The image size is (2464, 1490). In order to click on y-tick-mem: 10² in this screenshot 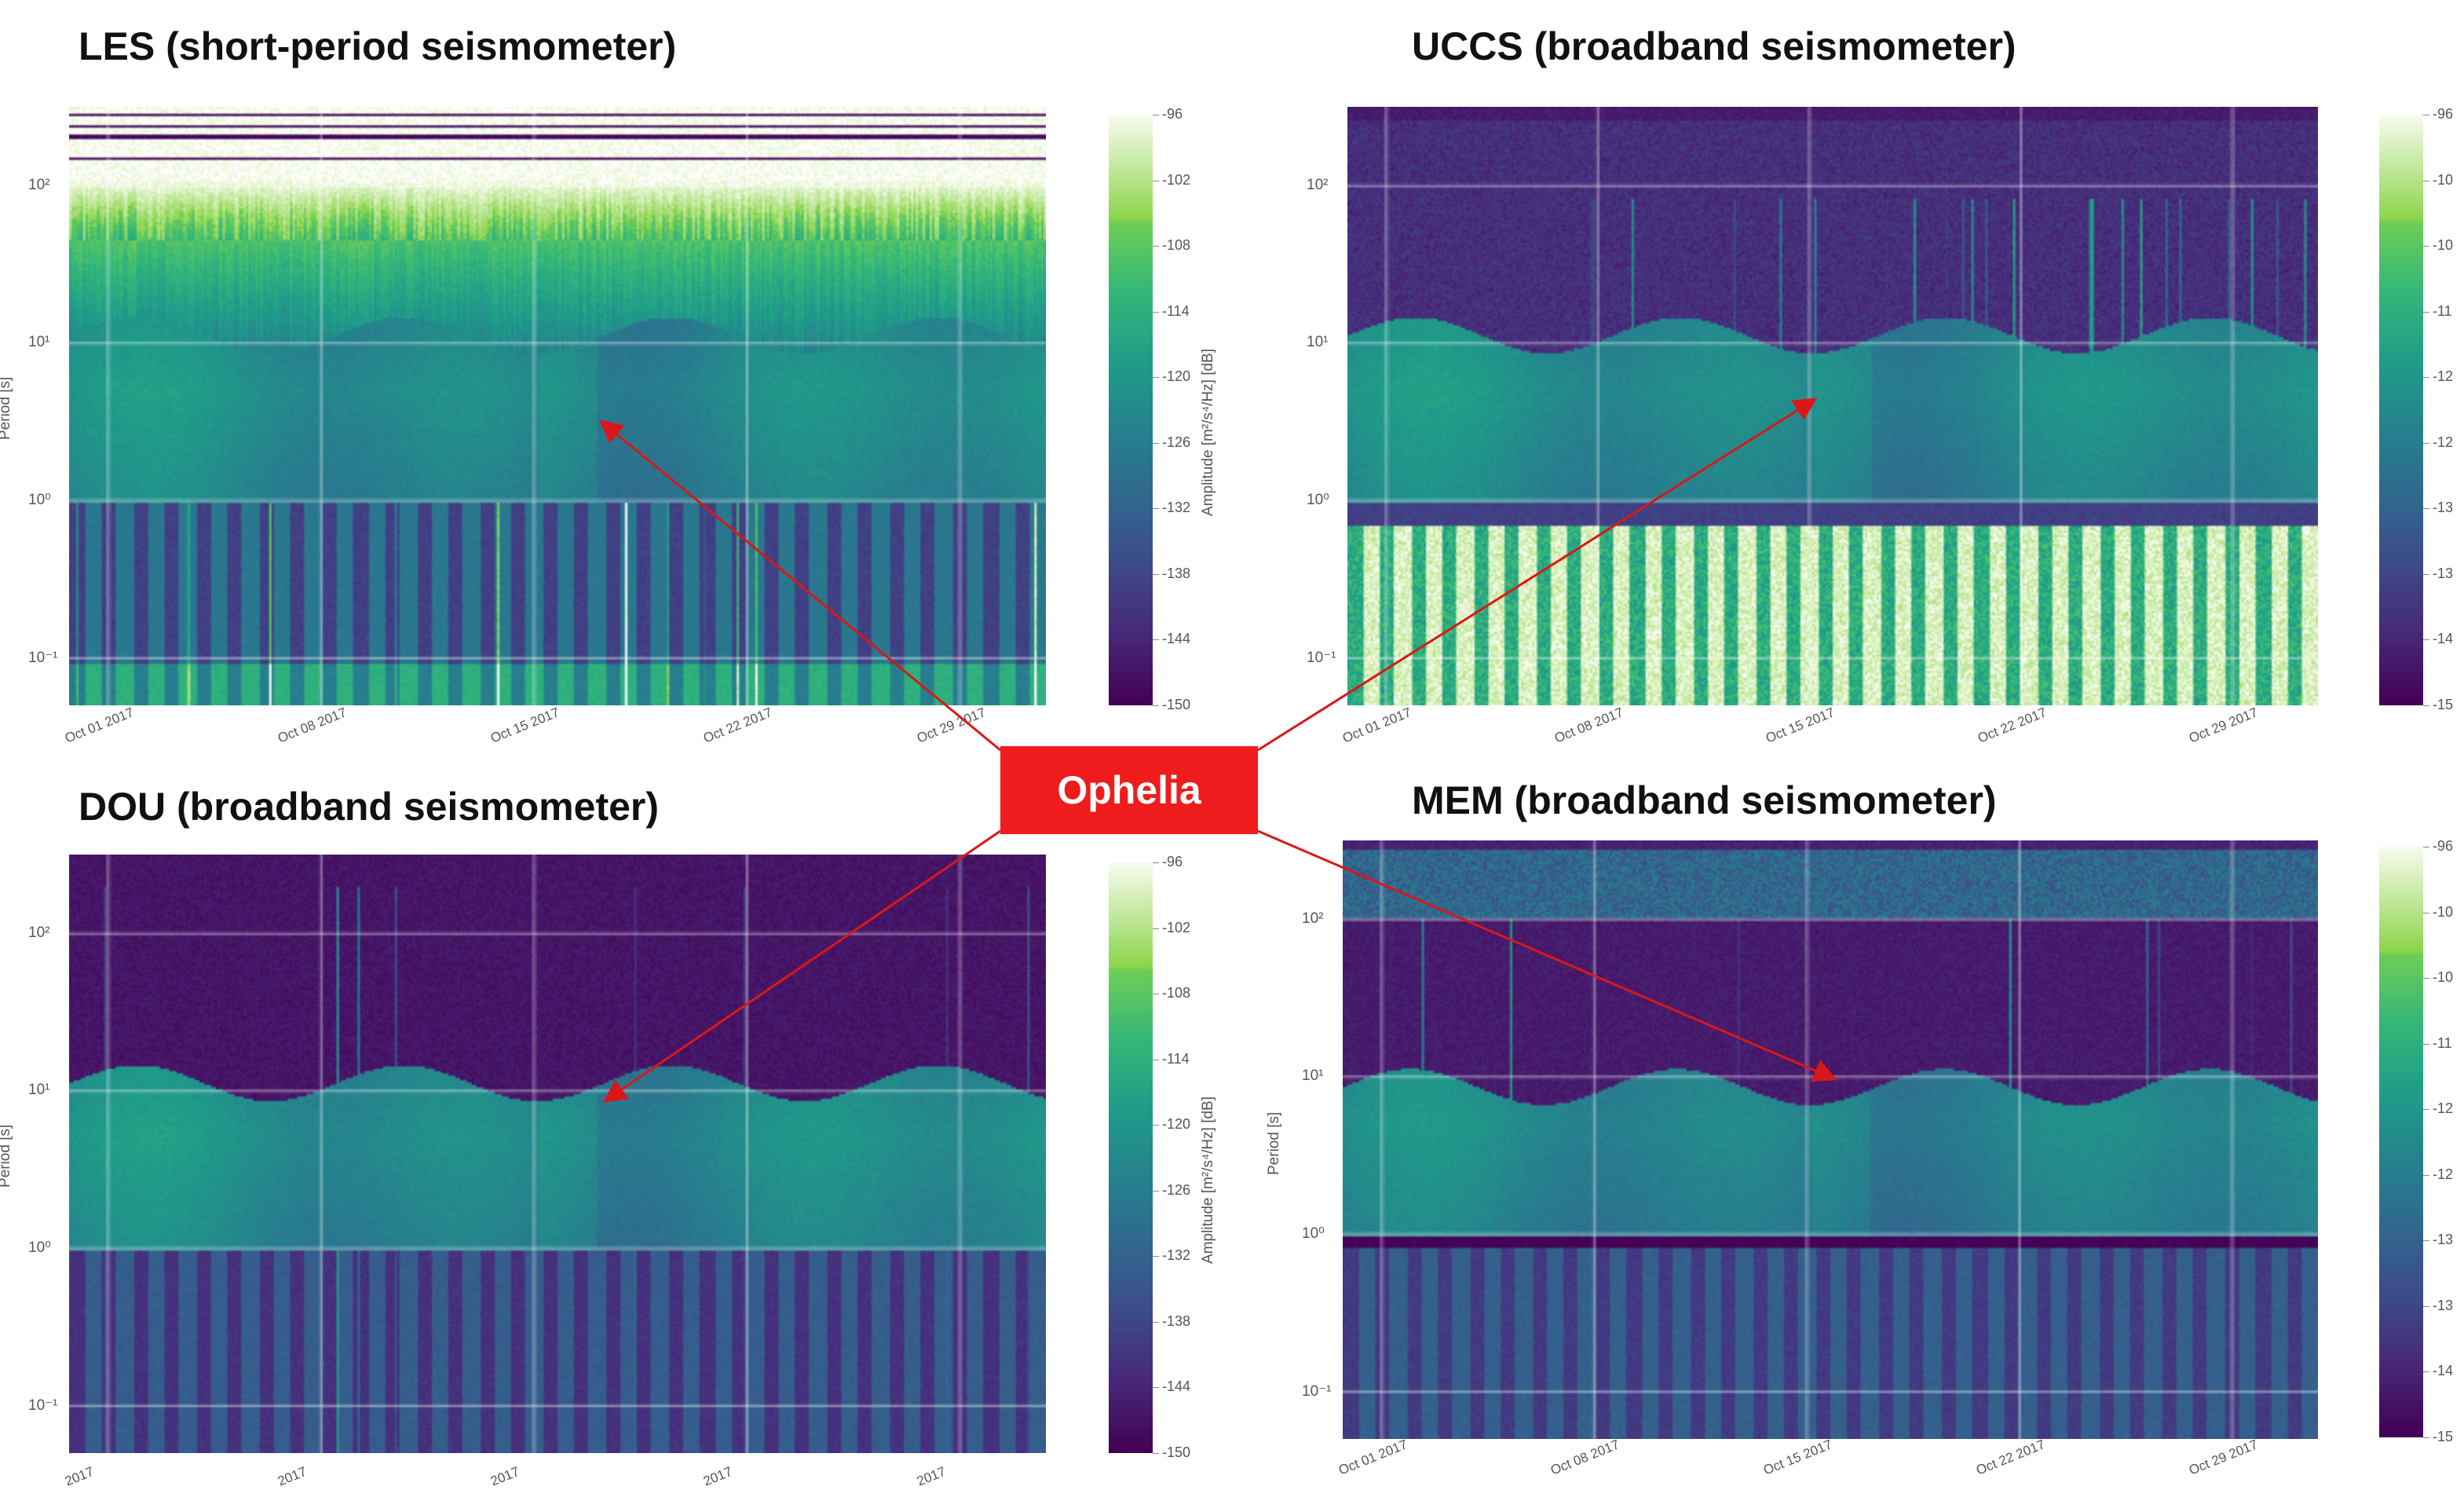, I will do `click(1313, 919)`.